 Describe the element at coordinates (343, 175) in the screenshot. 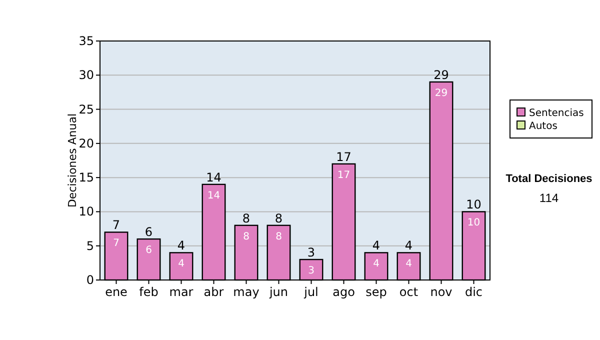

I see `data-label: 17` at that location.